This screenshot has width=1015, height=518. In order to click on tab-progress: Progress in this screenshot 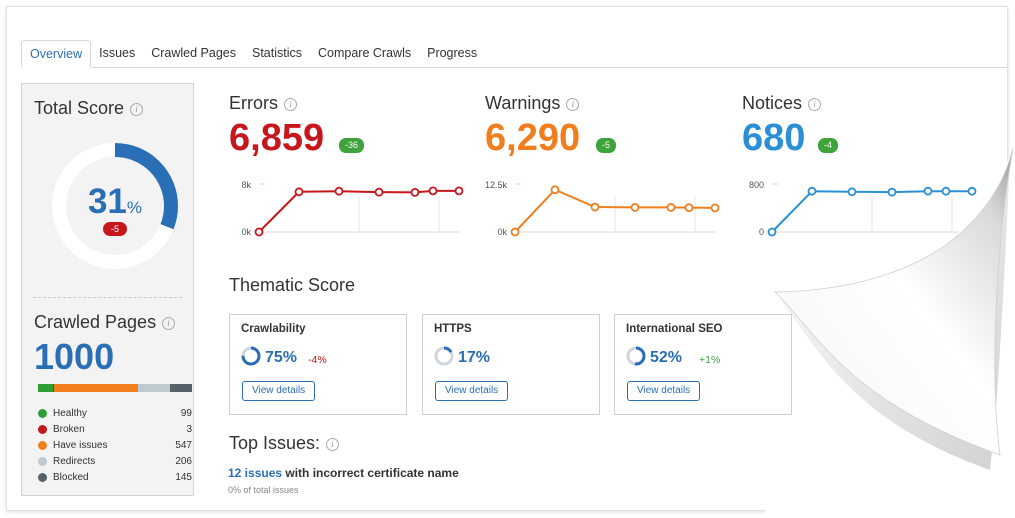, I will do `click(452, 53)`.